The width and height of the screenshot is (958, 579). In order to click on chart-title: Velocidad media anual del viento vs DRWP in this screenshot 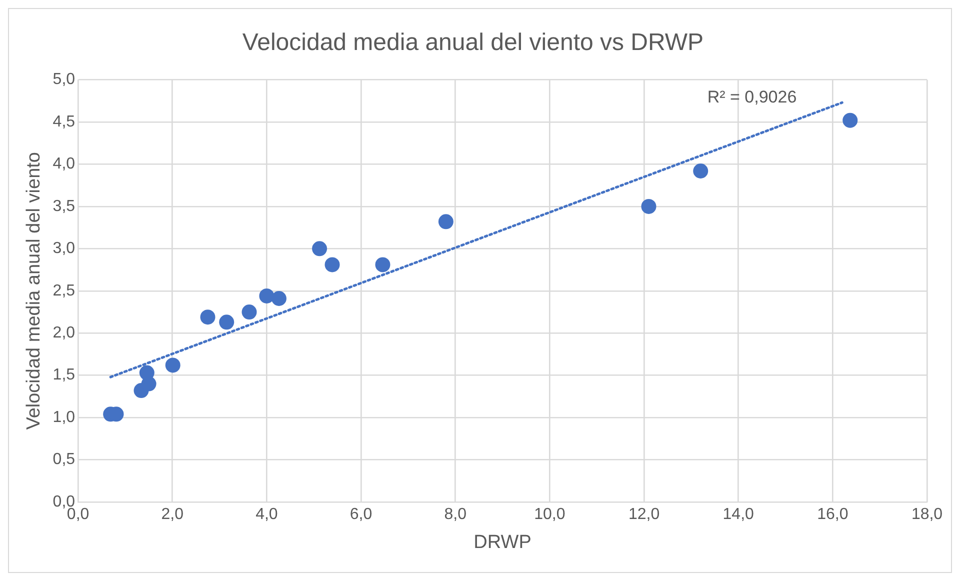, I will do `click(473, 42)`.